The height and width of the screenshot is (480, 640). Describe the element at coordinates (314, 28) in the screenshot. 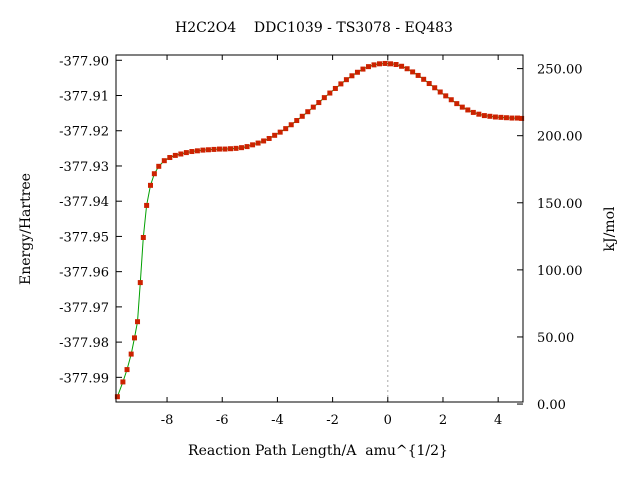

I see `chart-title: H2C2O4 DDC1039 - TS3078 - EQ483` at that location.